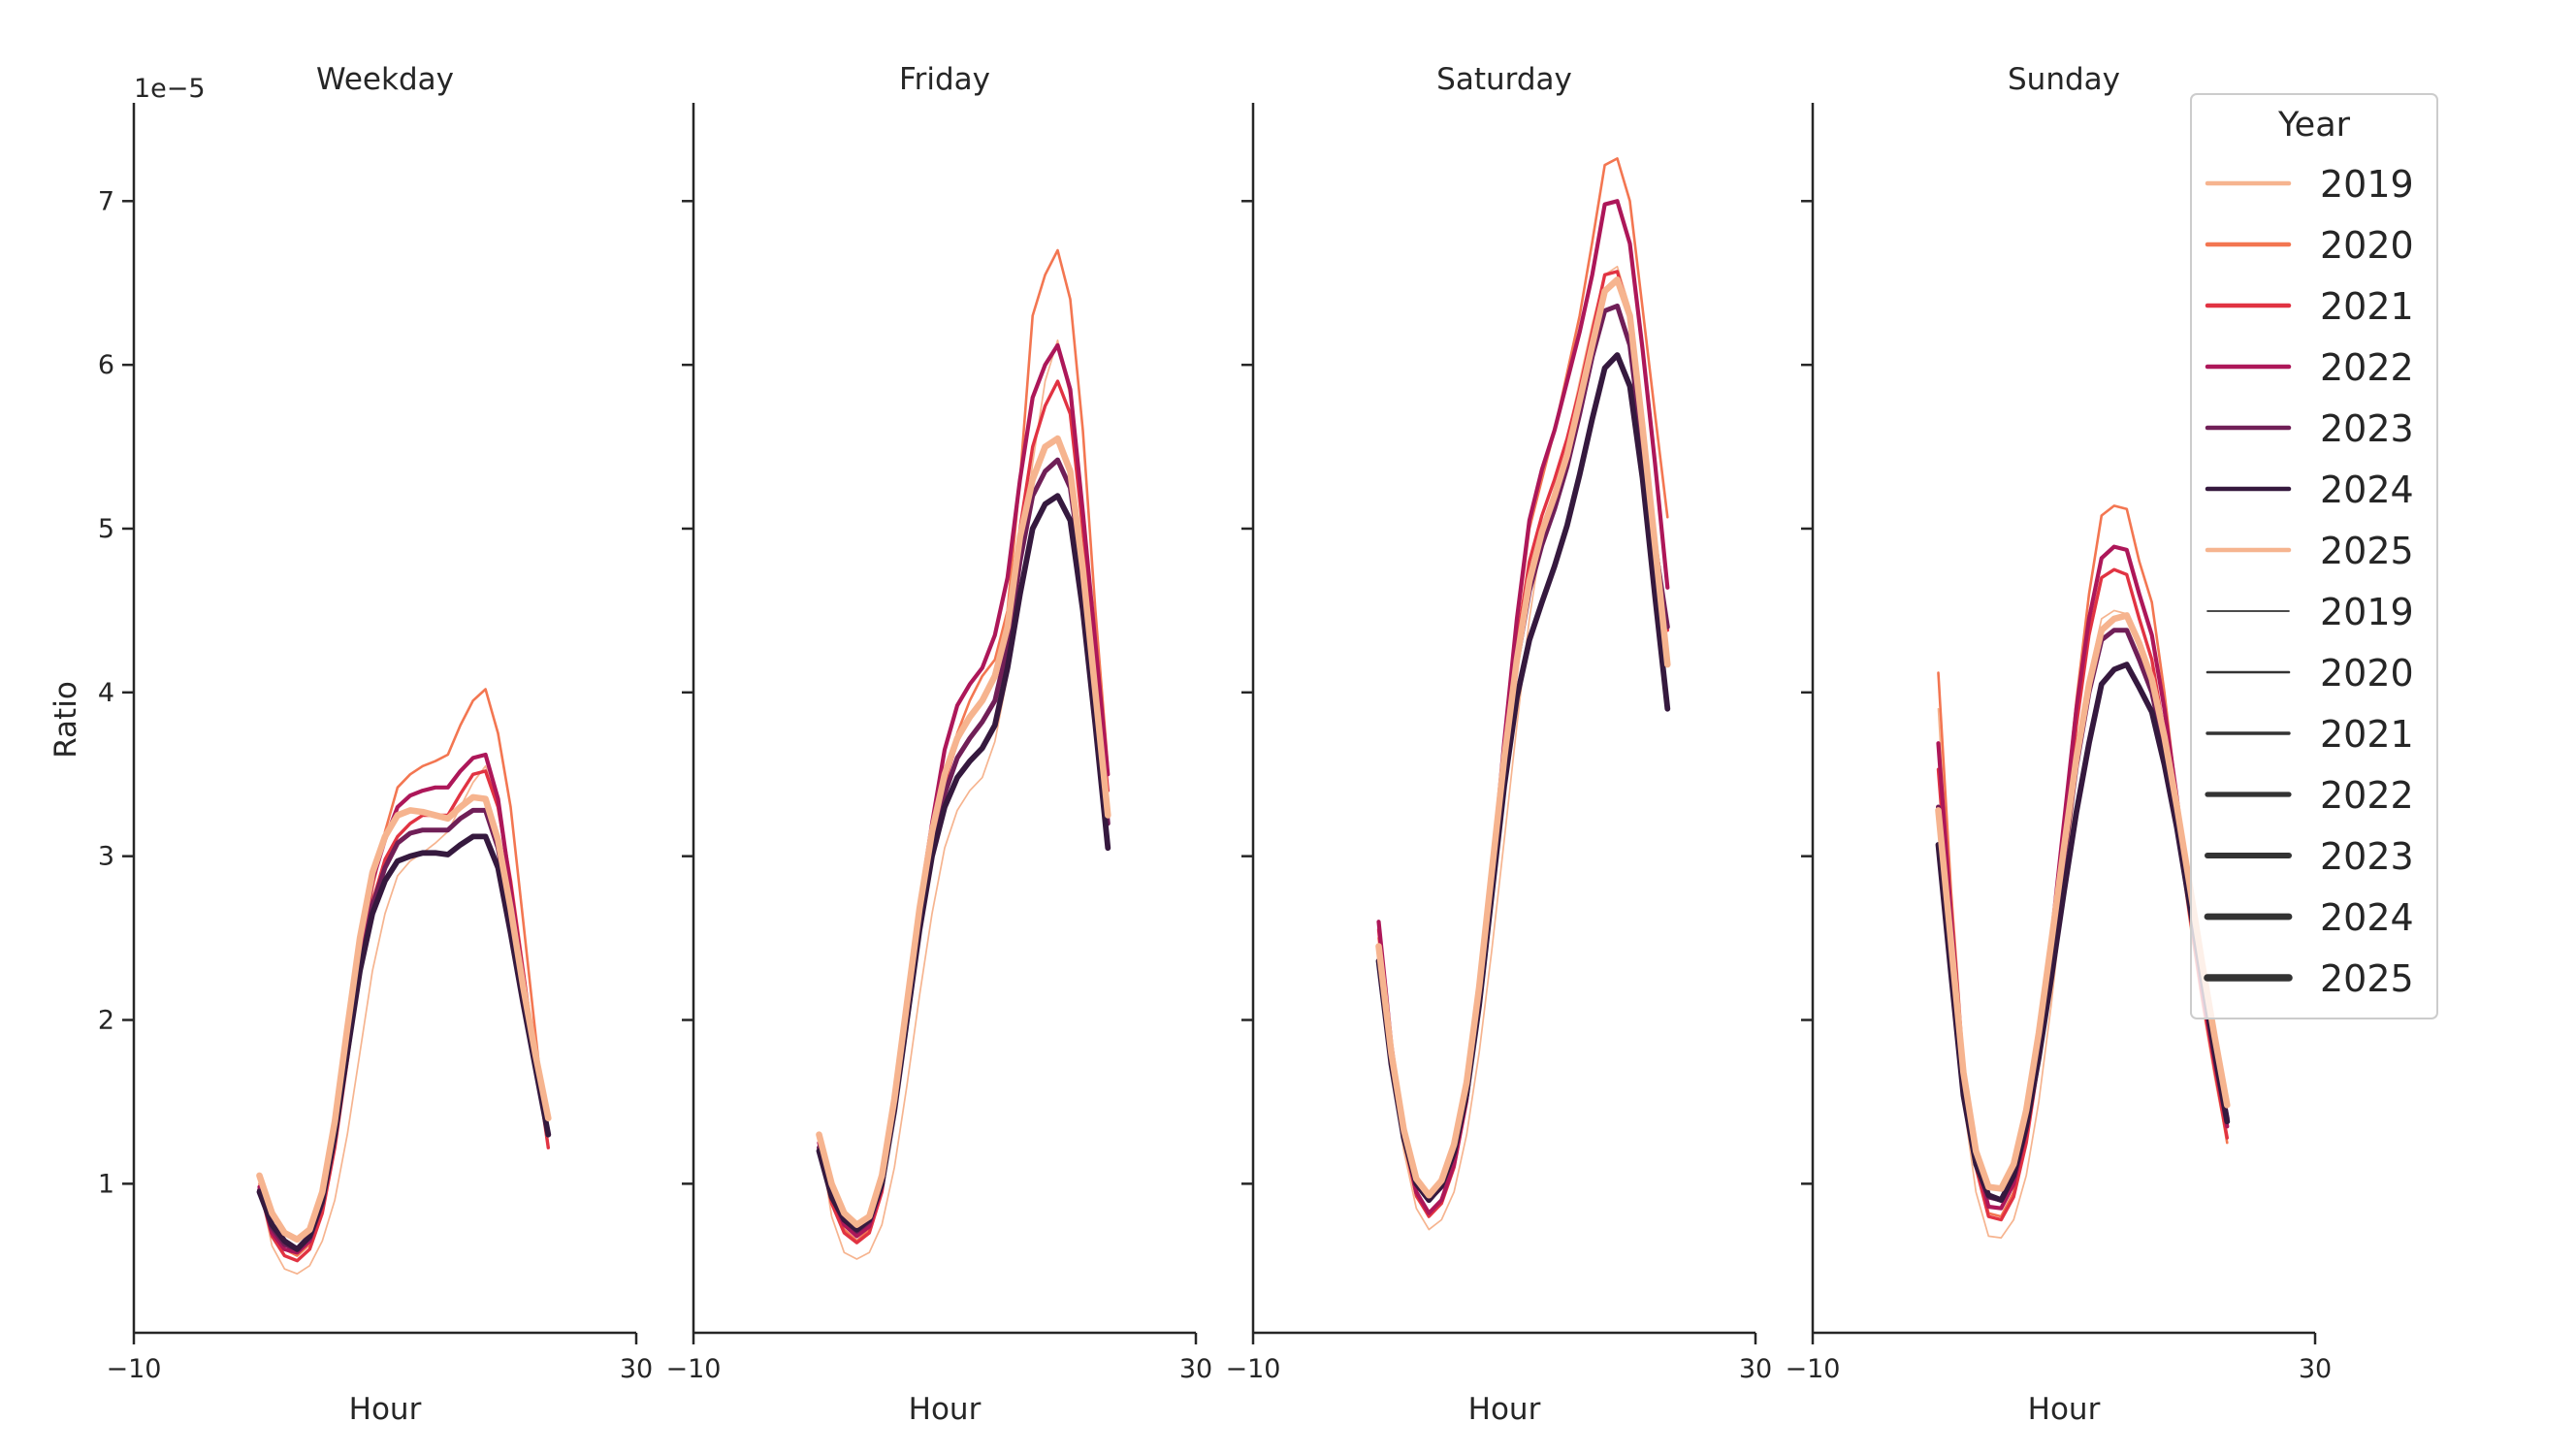 The image size is (2576, 1455). Describe the element at coordinates (944, 79) in the screenshot. I see `panel-title: Friday` at that location.